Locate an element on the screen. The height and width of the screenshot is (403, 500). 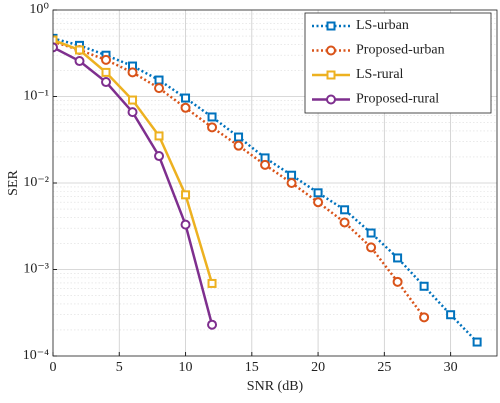
x-axis-label: SNR (dB) is located at coordinates (275, 386).